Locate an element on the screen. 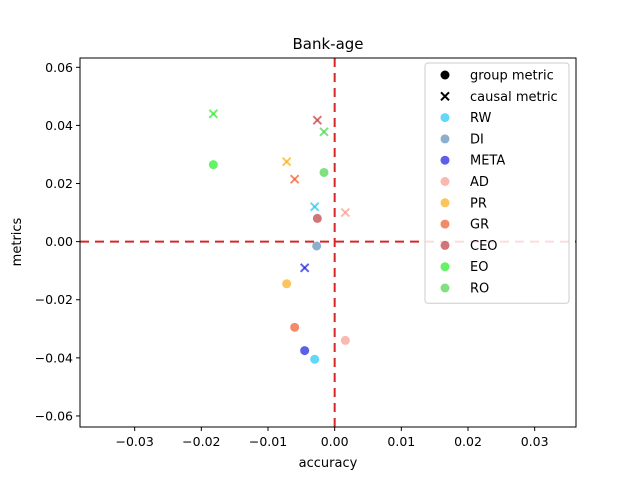 The height and width of the screenshot is (480, 640). y-axis-label: metrics is located at coordinates (17, 241).